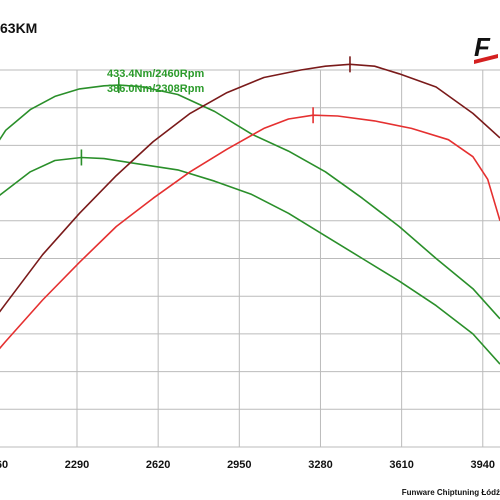  What do you see at coordinates (239, 465) in the screenshot?
I see `x-tick-label: 2950` at bounding box center [239, 465].